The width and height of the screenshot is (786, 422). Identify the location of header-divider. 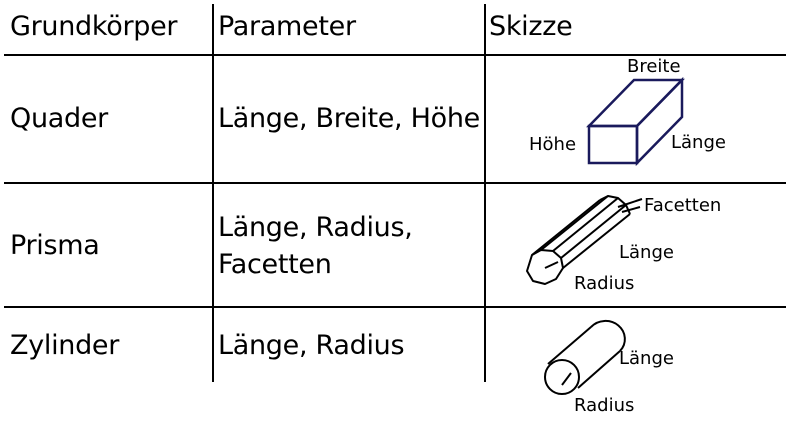
(395, 55).